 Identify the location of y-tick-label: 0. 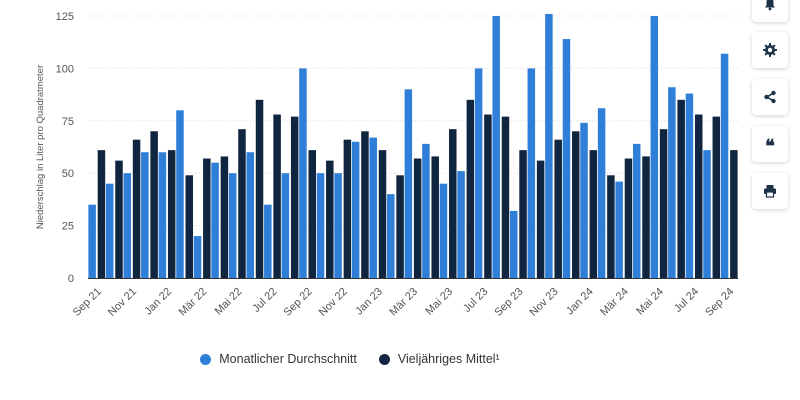
(71, 279).